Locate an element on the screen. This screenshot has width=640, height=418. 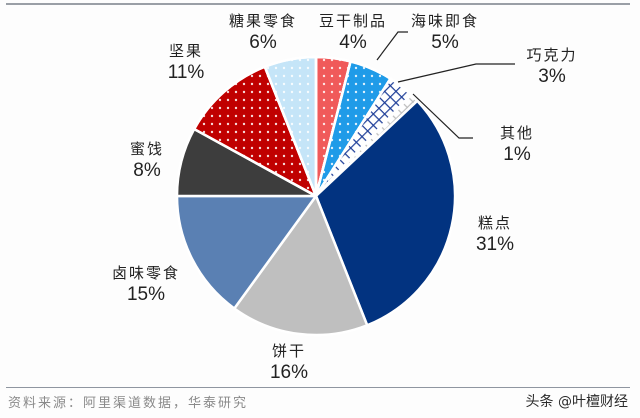
label-name: 蜜饯 is located at coordinates (146, 149).